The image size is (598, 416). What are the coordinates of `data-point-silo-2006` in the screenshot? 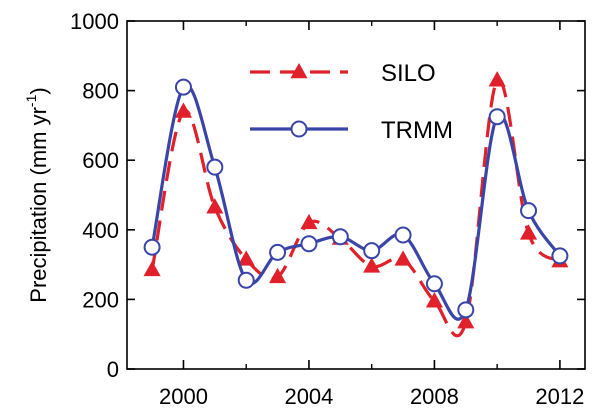 It's located at (372, 265).